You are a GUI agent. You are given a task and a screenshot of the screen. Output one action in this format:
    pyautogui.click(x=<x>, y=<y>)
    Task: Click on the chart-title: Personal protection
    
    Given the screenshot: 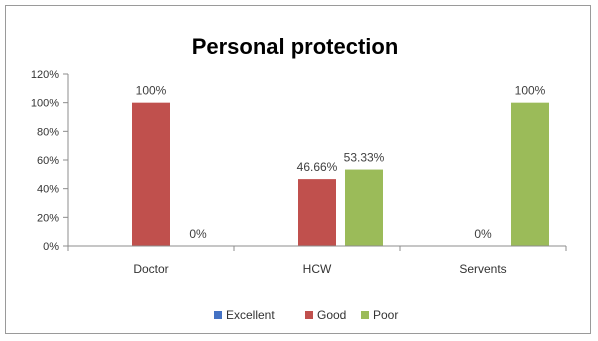 What is the action you would take?
    pyautogui.click(x=295, y=46)
    